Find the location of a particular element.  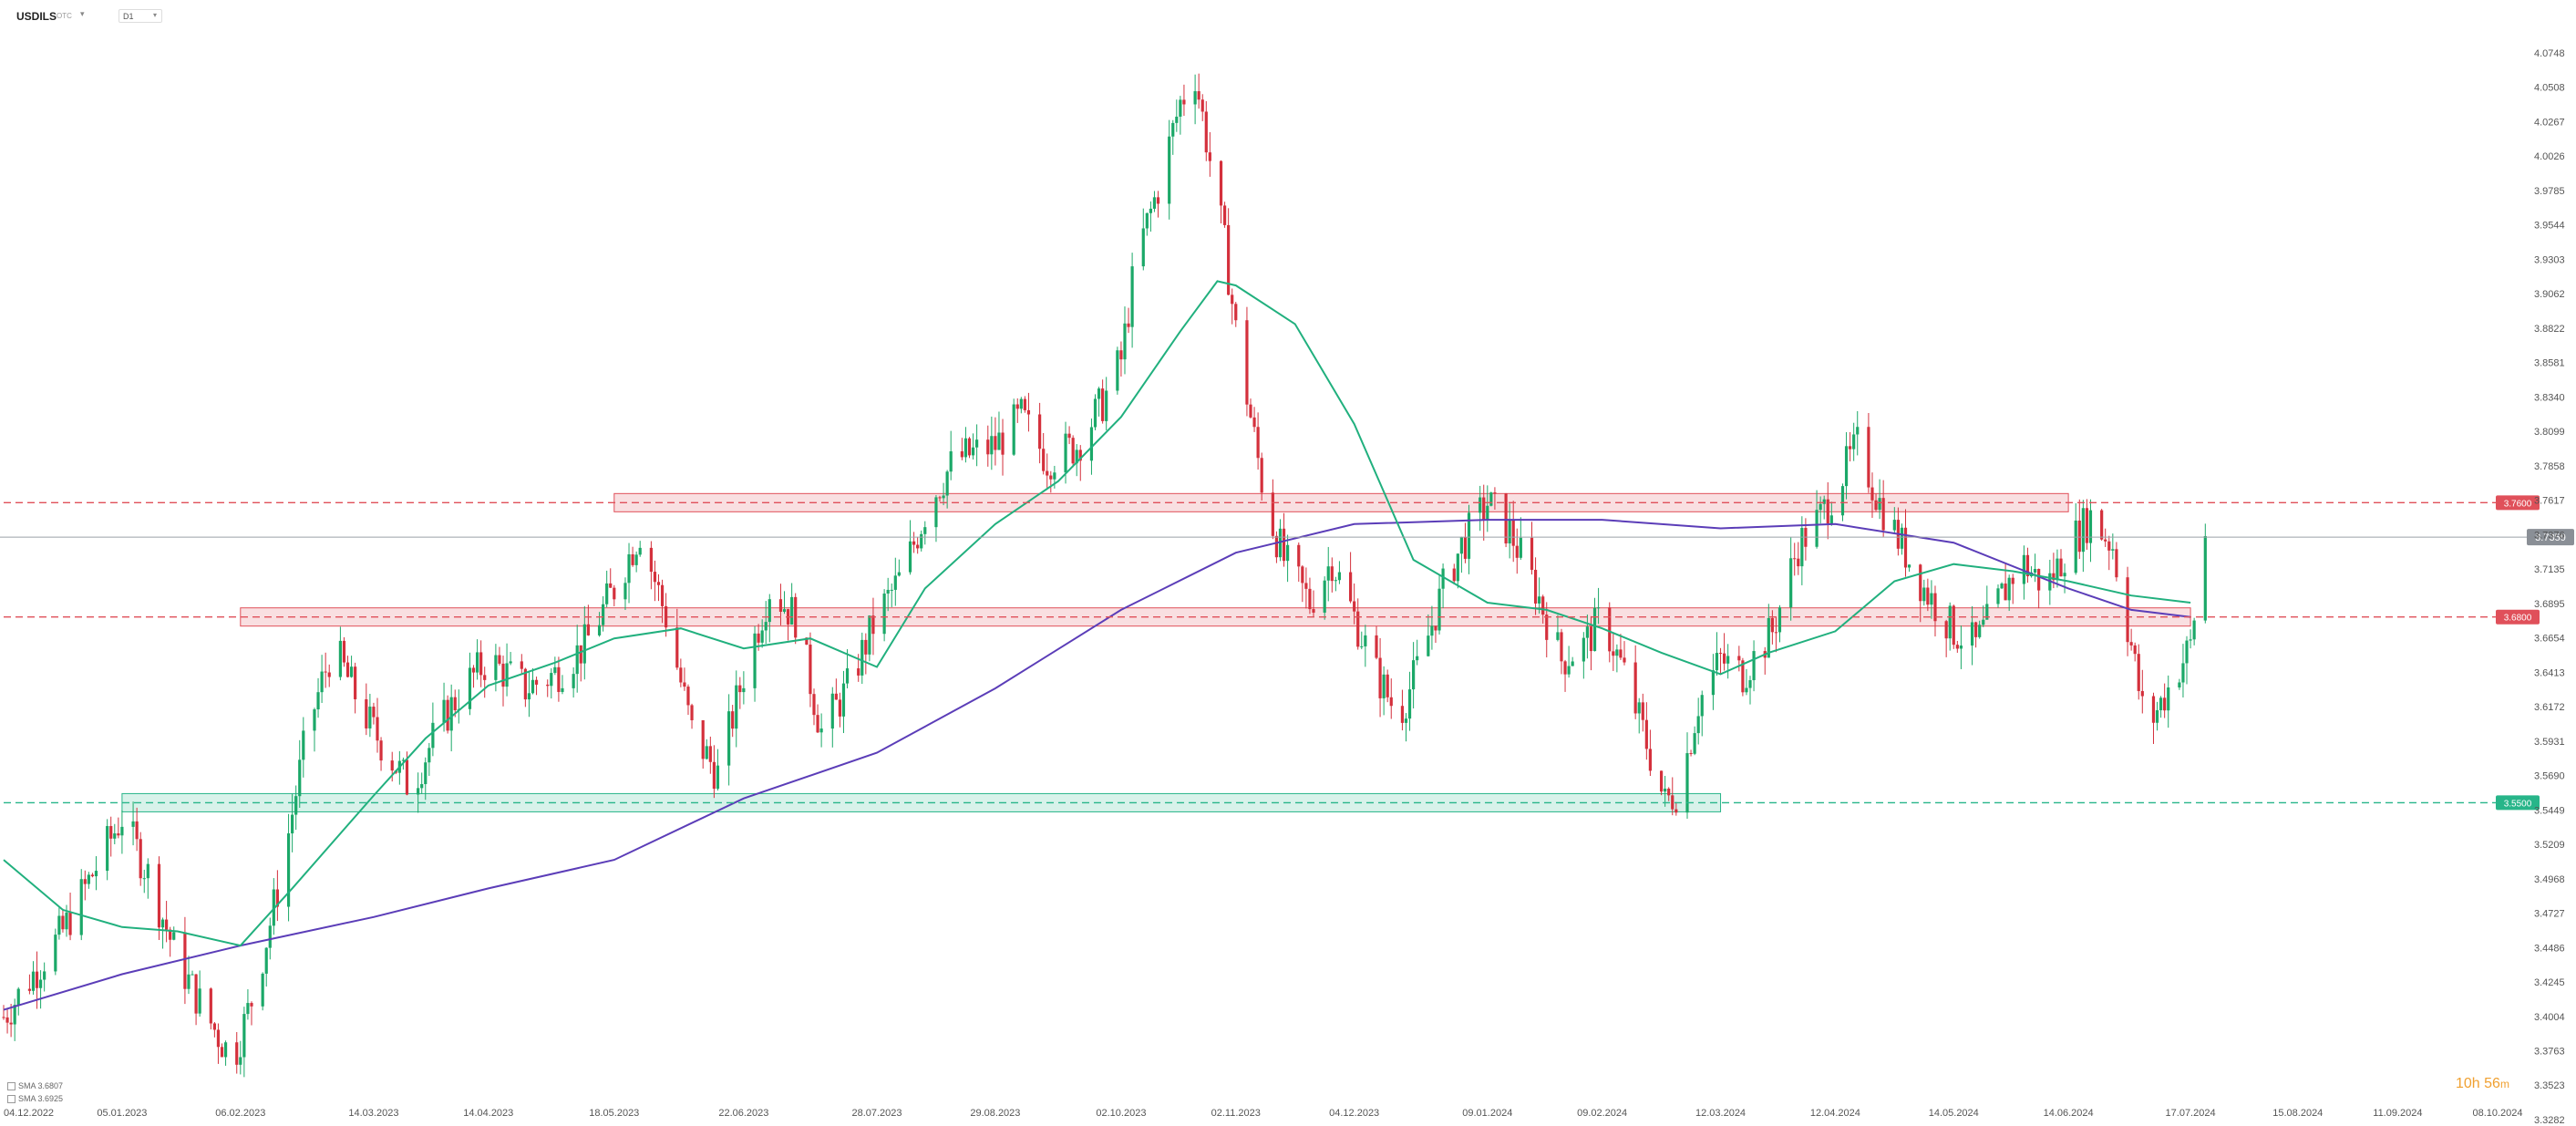

current-price-box is located at coordinates (2550, 537).